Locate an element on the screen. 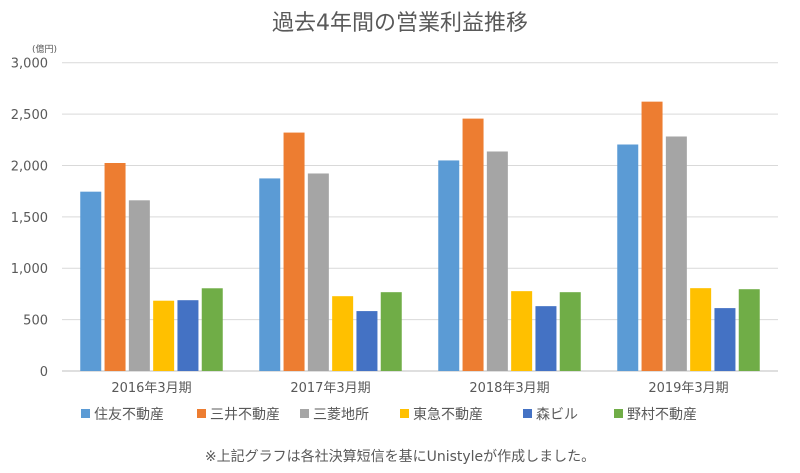  x-tick-label: 2016年3月期 is located at coordinates (151, 388).